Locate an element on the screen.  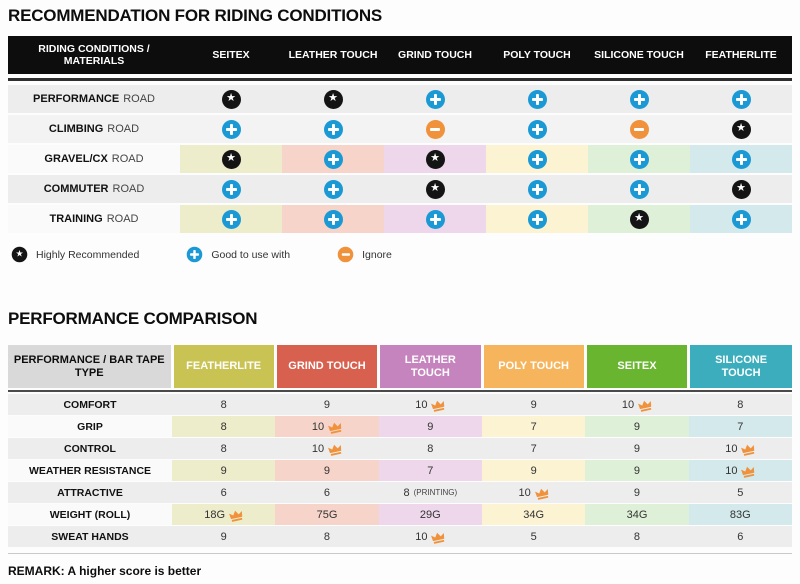
performance-cell: 8 (PRINTING) is located at coordinates (430, 492).